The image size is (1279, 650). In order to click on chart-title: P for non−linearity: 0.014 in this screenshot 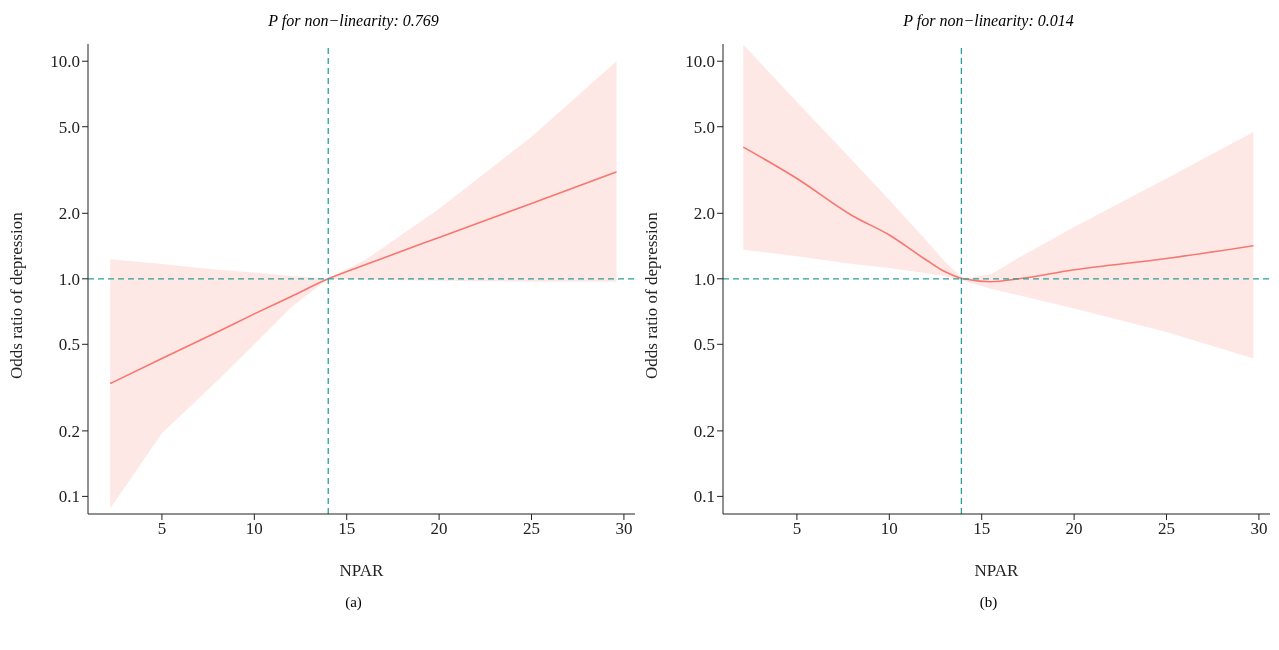, I will do `click(988, 21)`.